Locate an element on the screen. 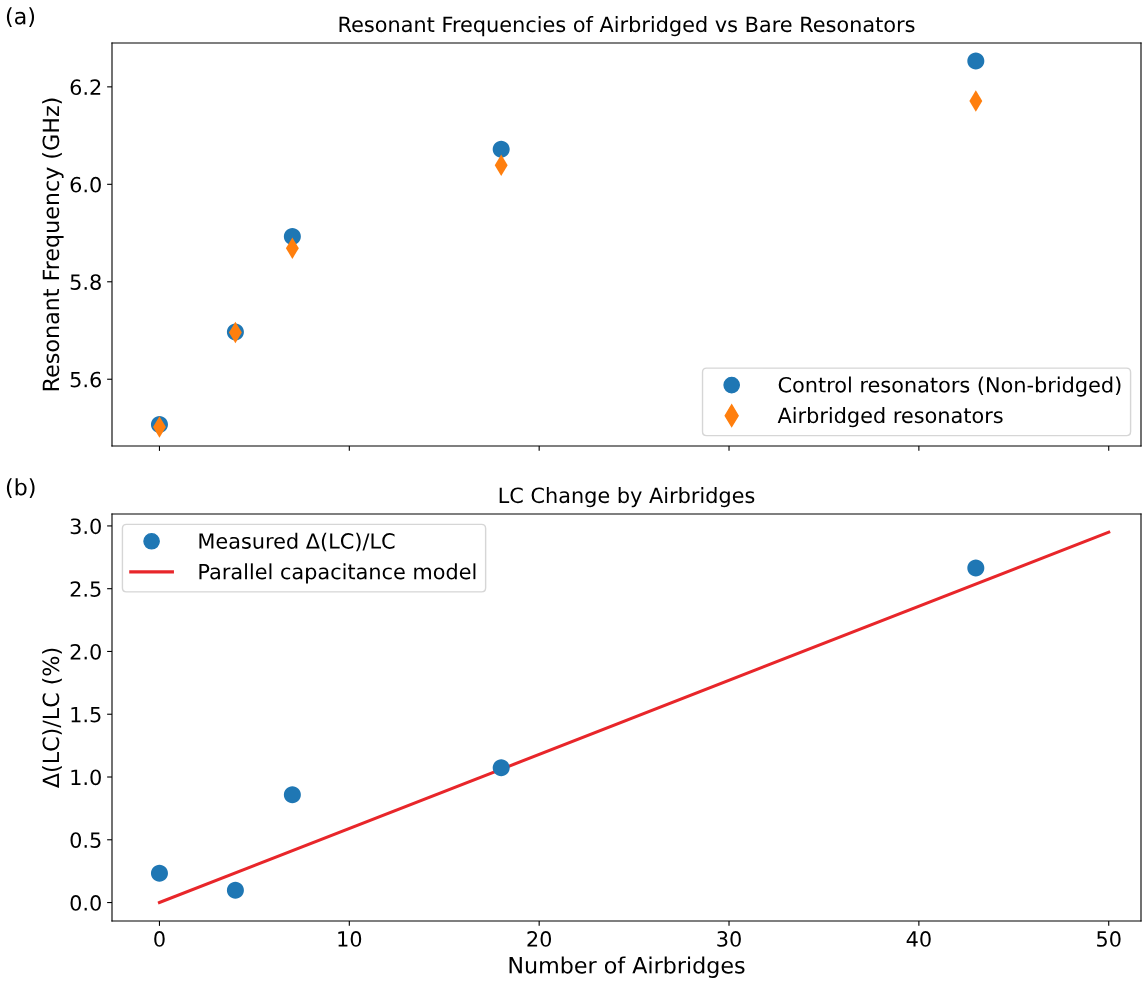 The height and width of the screenshot is (998, 1146). x-tick-label: 30 is located at coordinates (729, 939).